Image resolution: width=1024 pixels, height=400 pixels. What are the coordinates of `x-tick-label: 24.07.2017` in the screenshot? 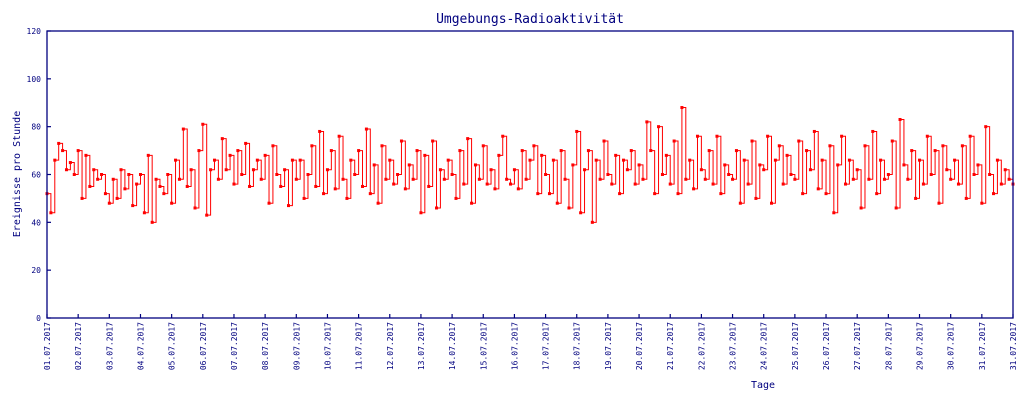 It's located at (764, 346).